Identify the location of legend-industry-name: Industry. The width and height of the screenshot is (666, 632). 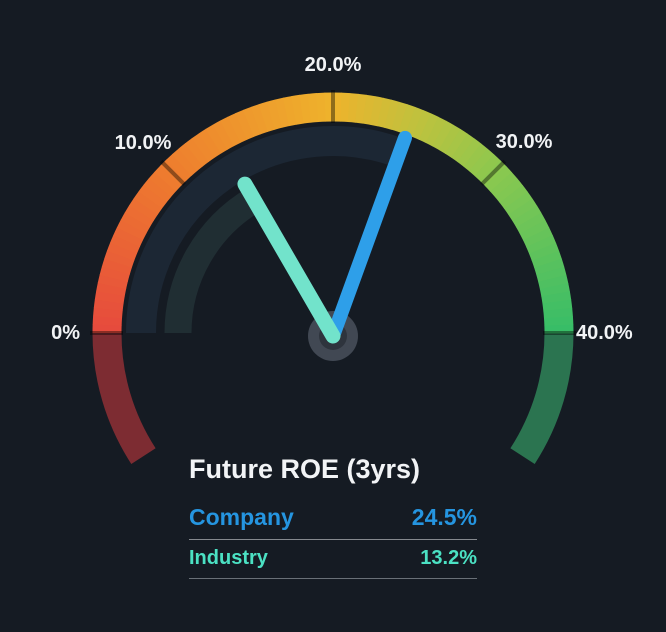
(228, 558).